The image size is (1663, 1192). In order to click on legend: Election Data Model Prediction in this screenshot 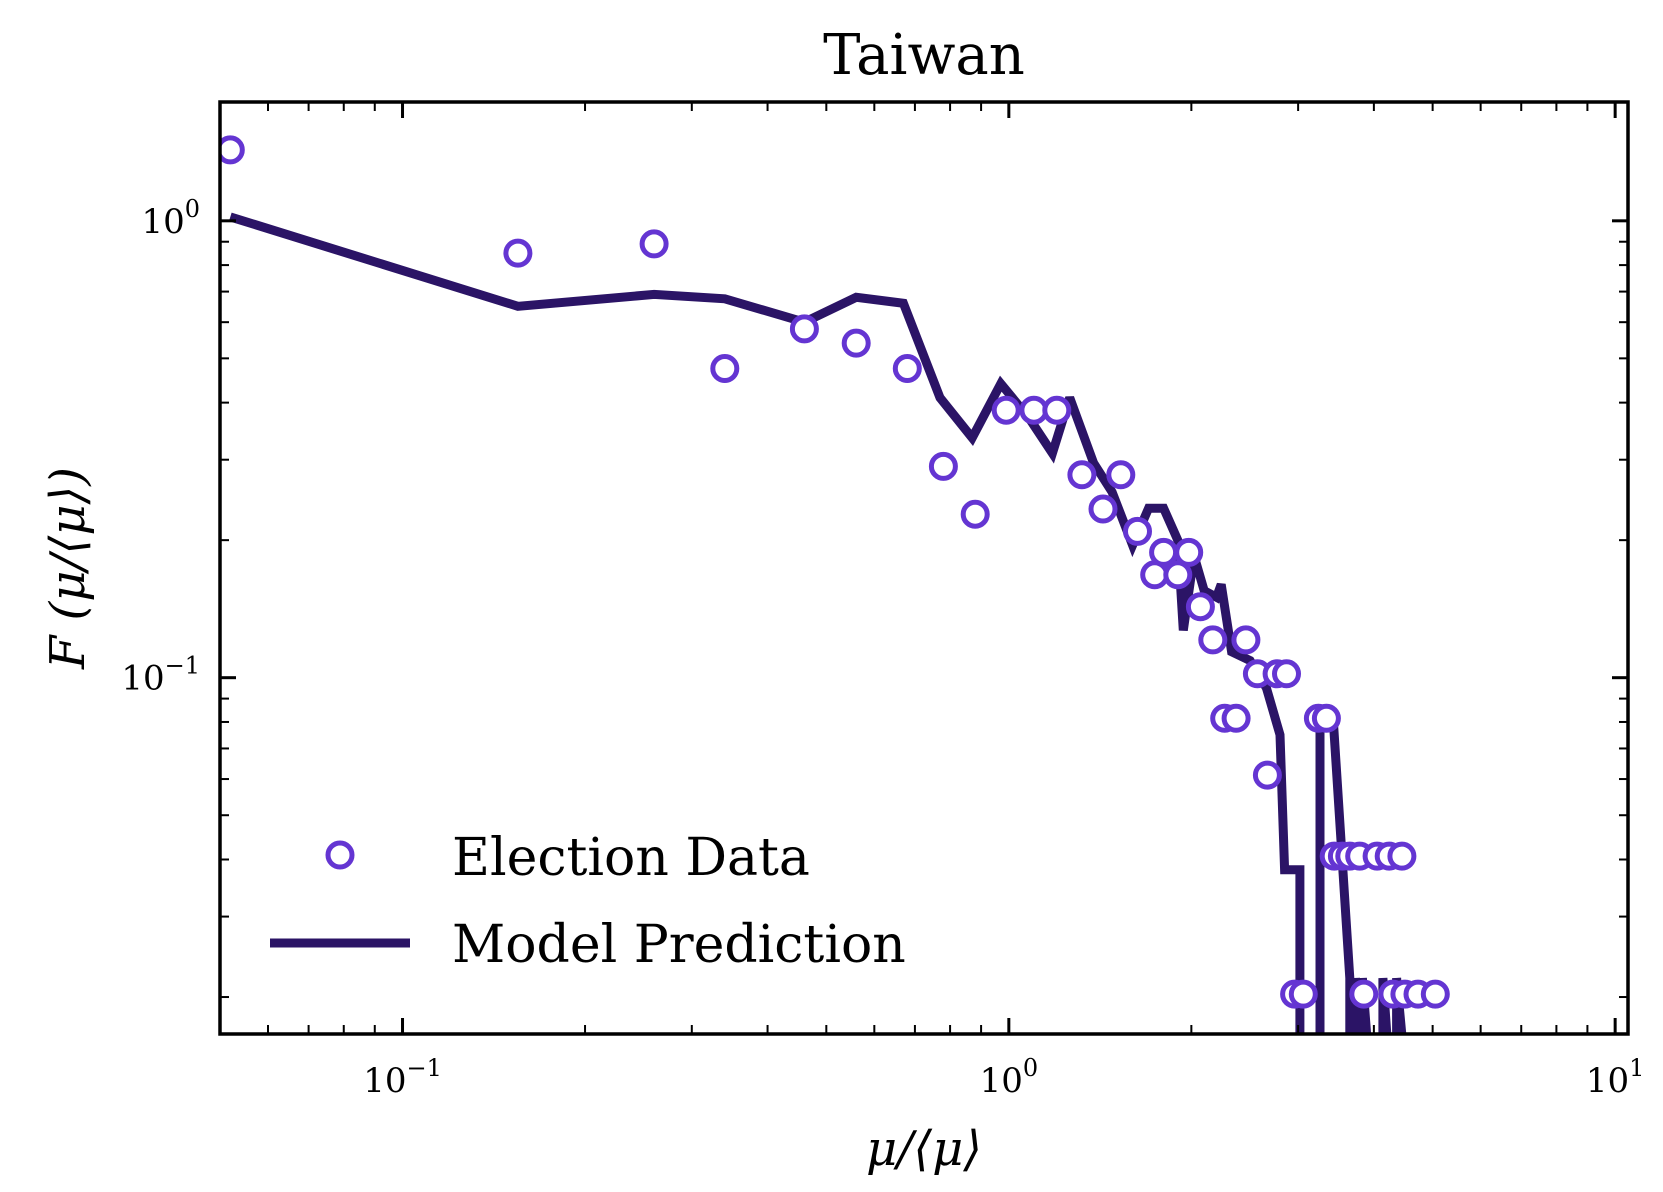, I will do `click(588, 901)`.